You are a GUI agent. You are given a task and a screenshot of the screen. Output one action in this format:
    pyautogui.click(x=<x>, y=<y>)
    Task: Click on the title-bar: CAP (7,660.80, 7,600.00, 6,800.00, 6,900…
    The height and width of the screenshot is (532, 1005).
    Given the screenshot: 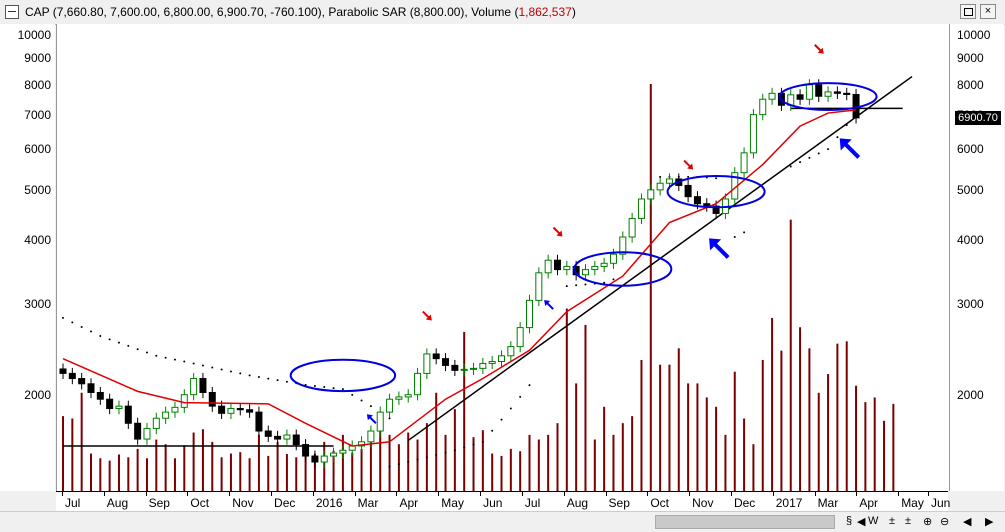 What is the action you would take?
    pyautogui.click(x=502, y=12)
    